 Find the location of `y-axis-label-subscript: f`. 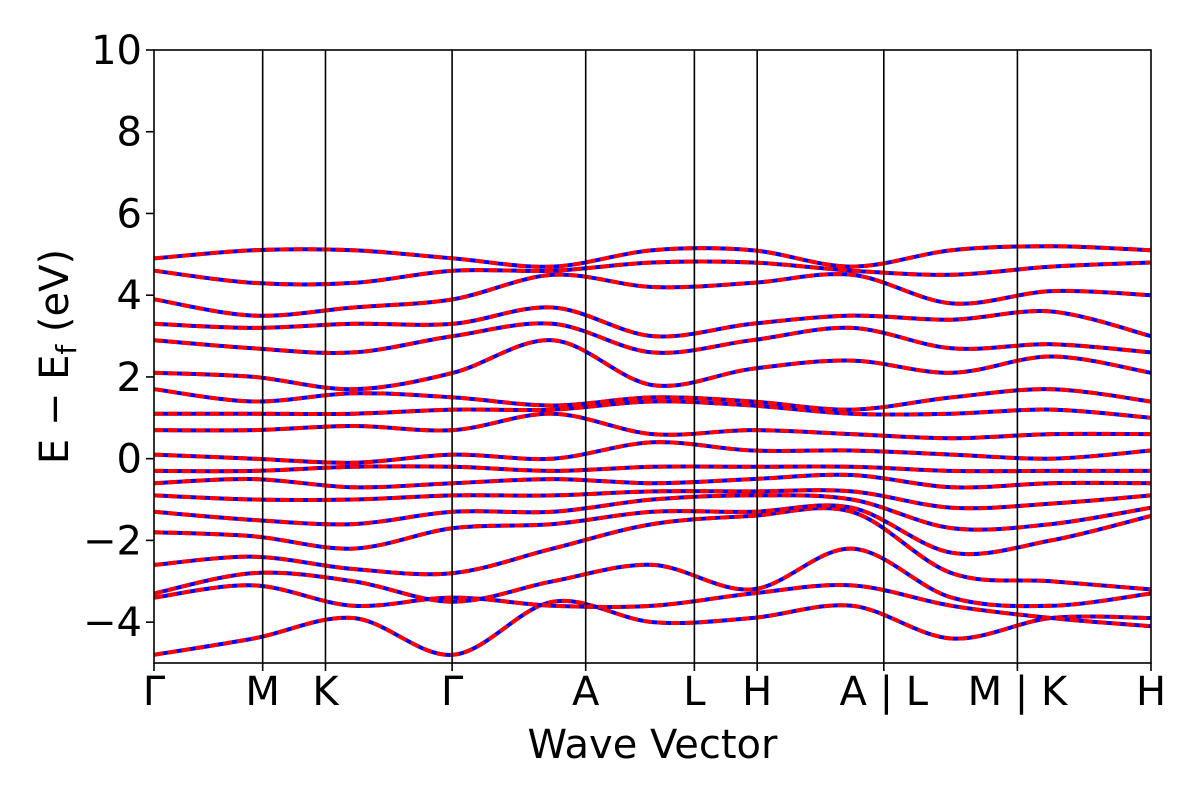

y-axis-label-subscript: f is located at coordinates (66, 349).